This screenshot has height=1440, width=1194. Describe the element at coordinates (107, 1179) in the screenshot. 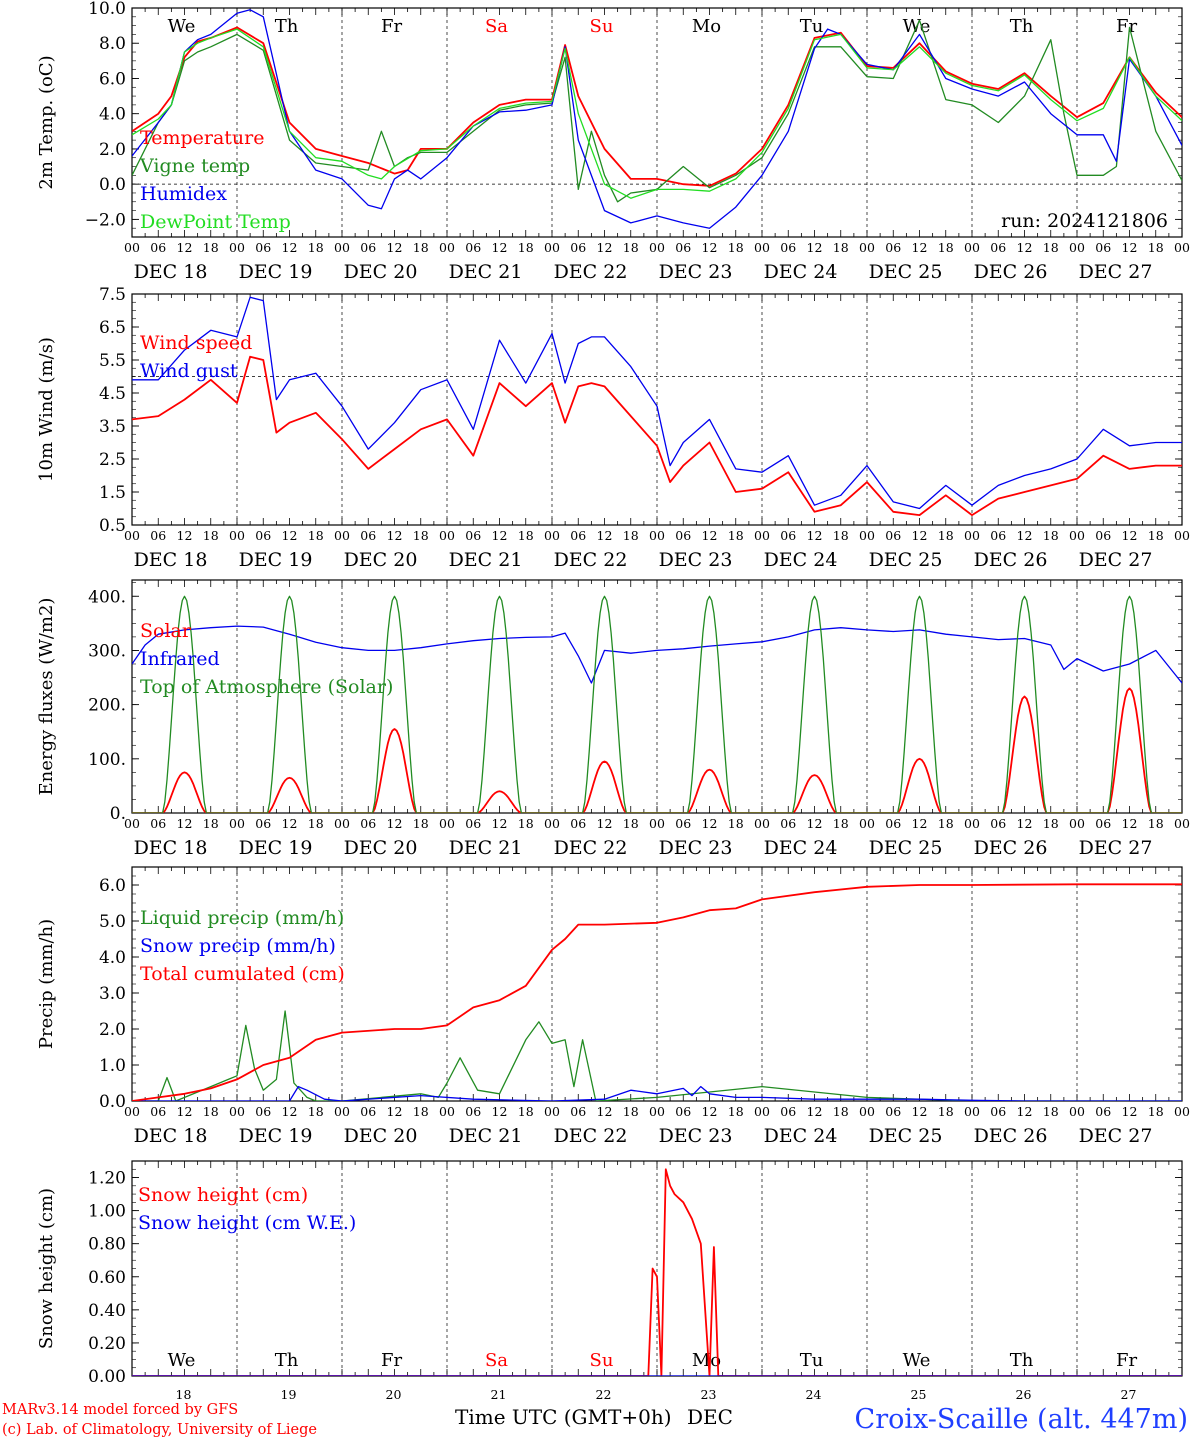

I see `y-tick-label: 1.20` at that location.